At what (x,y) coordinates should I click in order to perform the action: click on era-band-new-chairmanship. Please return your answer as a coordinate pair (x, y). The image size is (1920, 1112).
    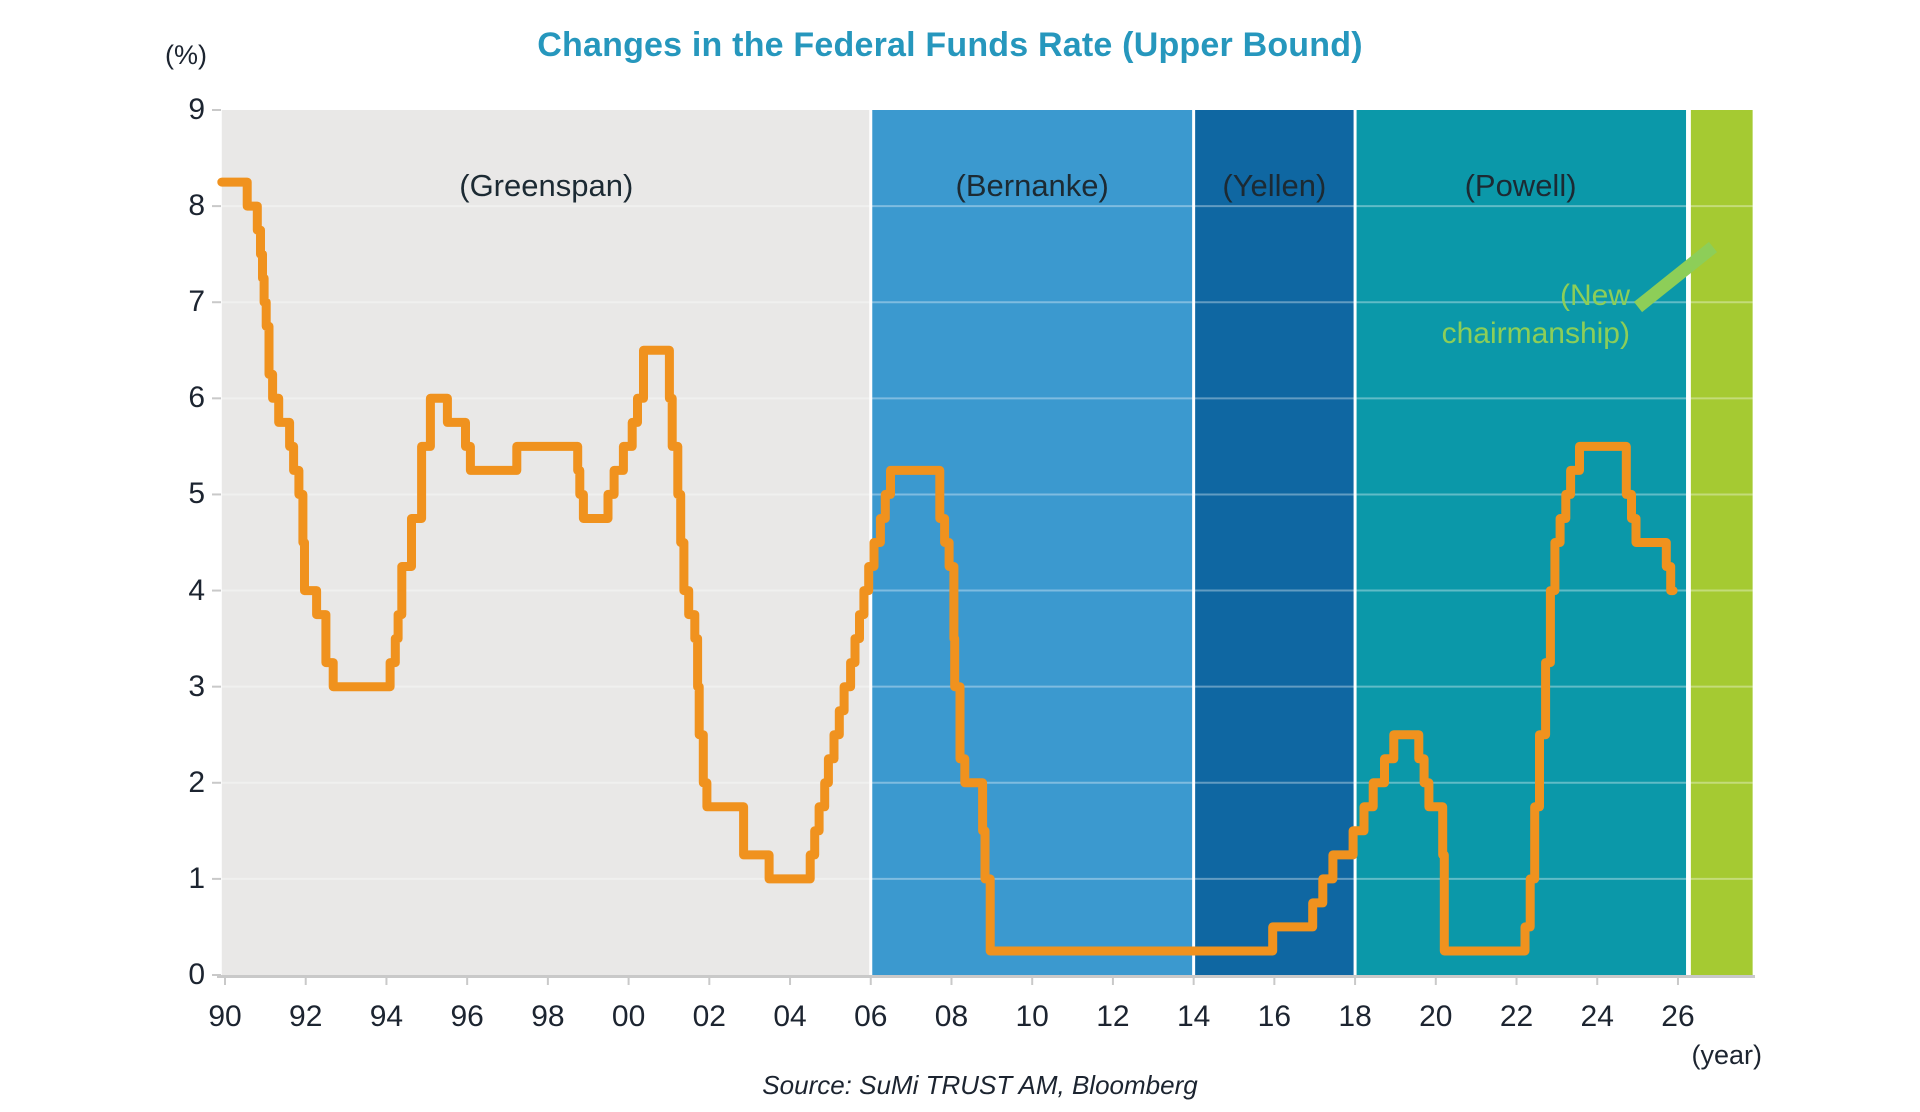
    Looking at the image, I should click on (1721, 542).